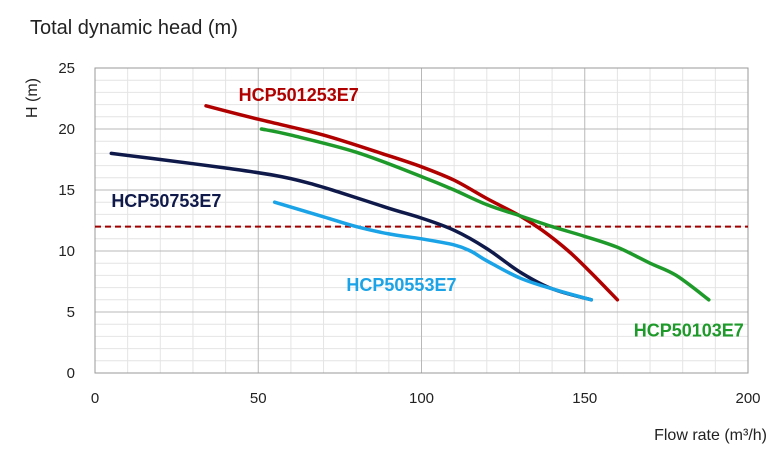 Image resolution: width=780 pixels, height=455 pixels. What do you see at coordinates (747, 398) in the screenshot?
I see `x-tick-label: 200` at bounding box center [747, 398].